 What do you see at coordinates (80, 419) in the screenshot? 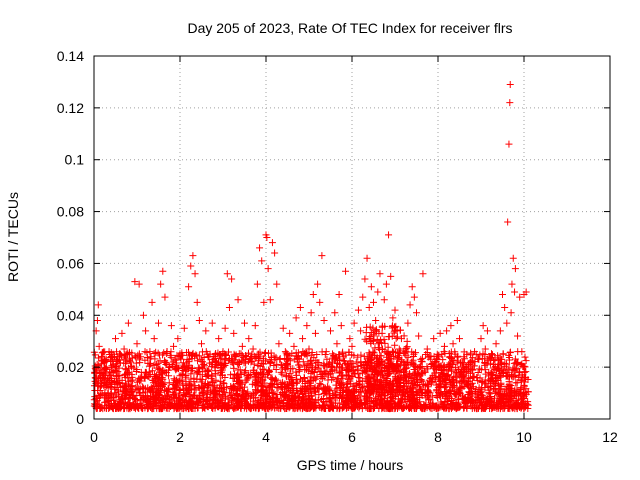
I see `y-tick-label: 0` at bounding box center [80, 419].